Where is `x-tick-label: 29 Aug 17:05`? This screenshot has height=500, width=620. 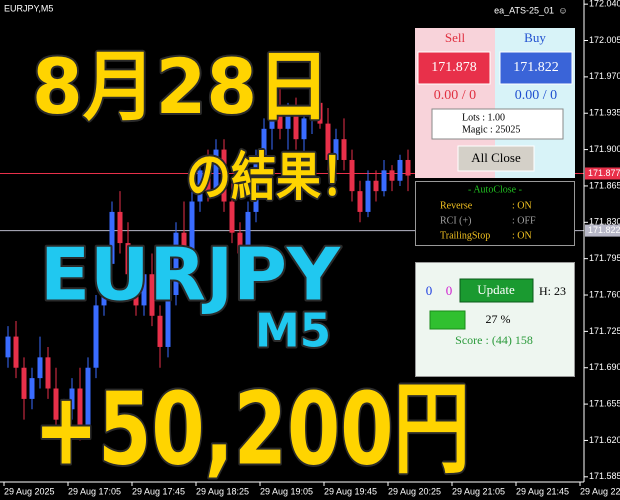
x-tick-label: 29 Aug 17:05 is located at coordinates (94, 491).